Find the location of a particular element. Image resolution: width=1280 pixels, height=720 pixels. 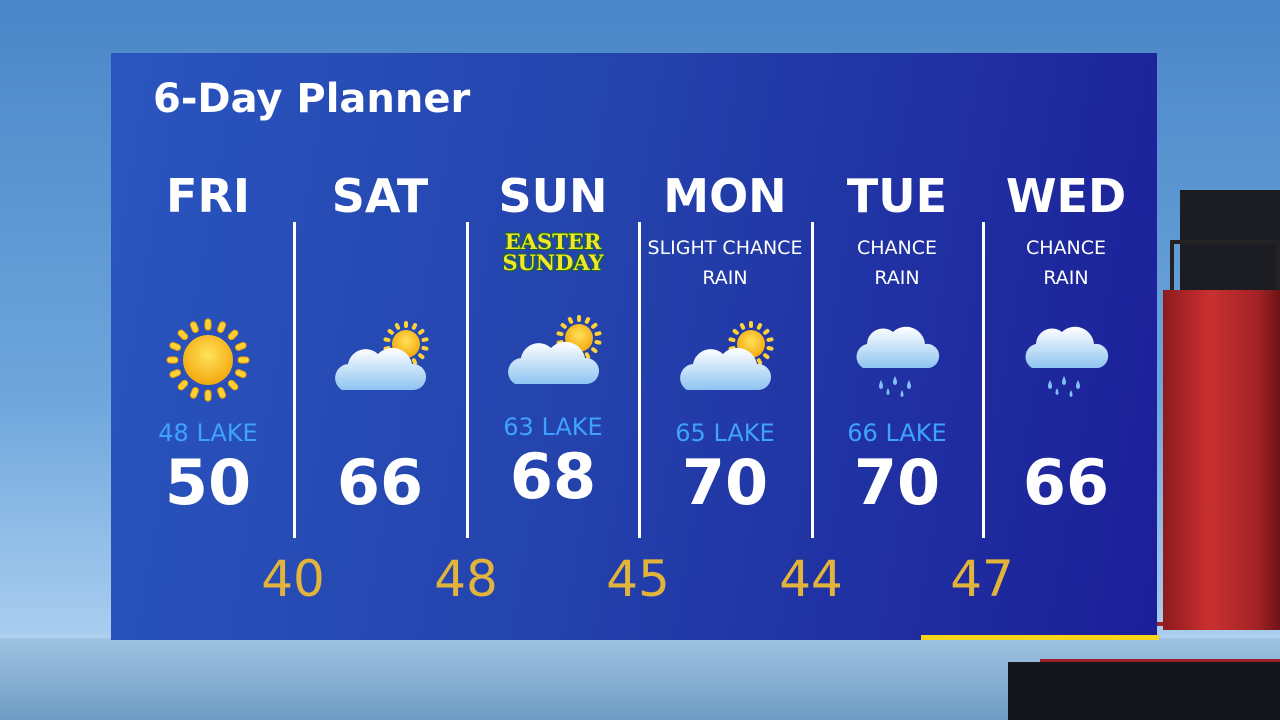

forecast-day-mon: MON SLIGHT CHANCE RAIN 65 LAKE 70 is located at coordinates (725, 340).